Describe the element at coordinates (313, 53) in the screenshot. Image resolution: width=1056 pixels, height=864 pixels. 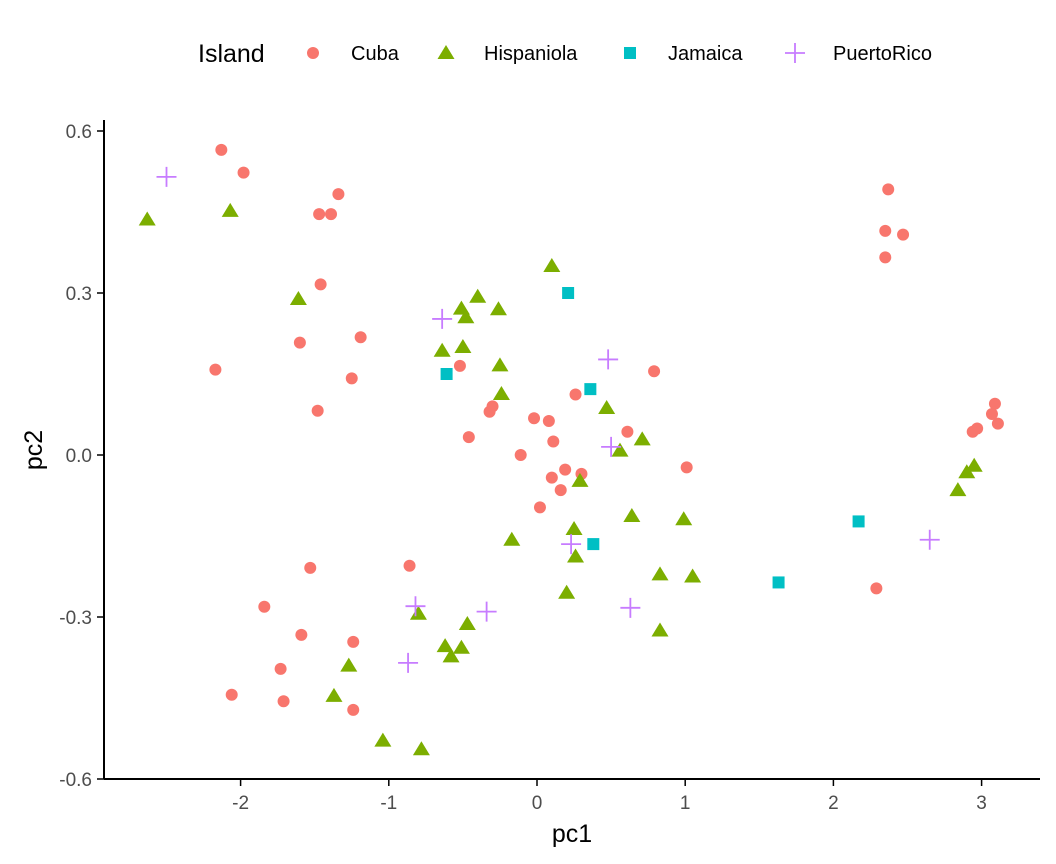
I see `legend-key-cuba` at that location.